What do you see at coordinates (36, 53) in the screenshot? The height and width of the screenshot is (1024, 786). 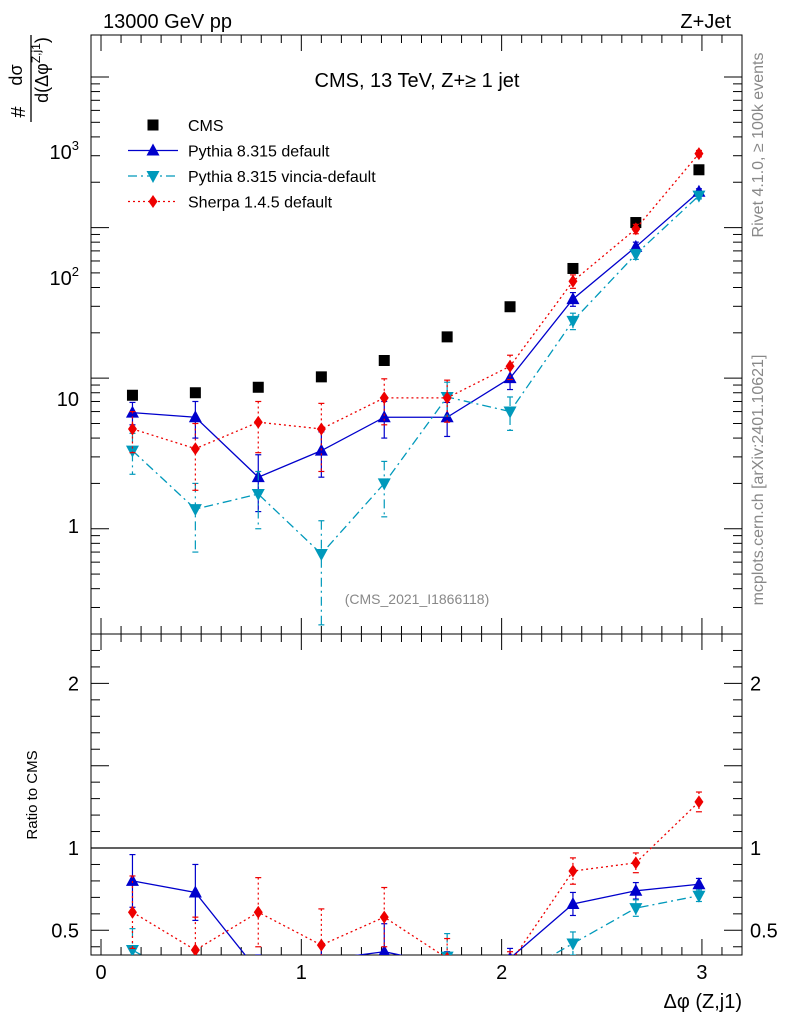 I see `y-label-superscript: Z,j1` at bounding box center [36, 53].